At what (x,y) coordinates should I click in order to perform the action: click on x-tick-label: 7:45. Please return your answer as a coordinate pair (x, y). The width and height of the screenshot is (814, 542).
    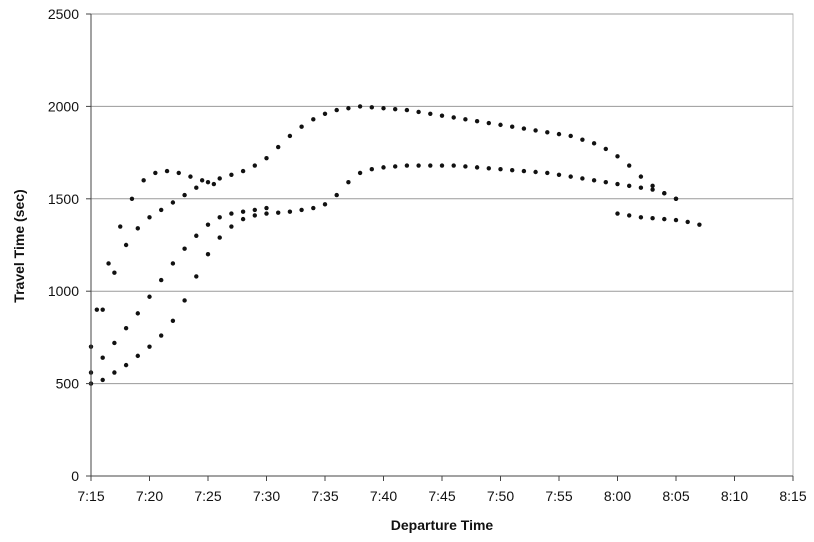
    Looking at the image, I should click on (441, 496).